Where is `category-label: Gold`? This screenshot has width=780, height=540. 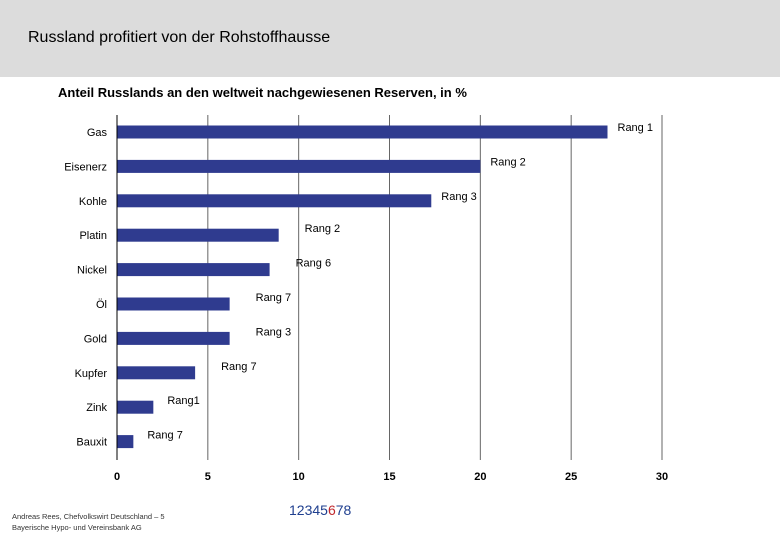
category-label: Gold is located at coordinates (95, 339).